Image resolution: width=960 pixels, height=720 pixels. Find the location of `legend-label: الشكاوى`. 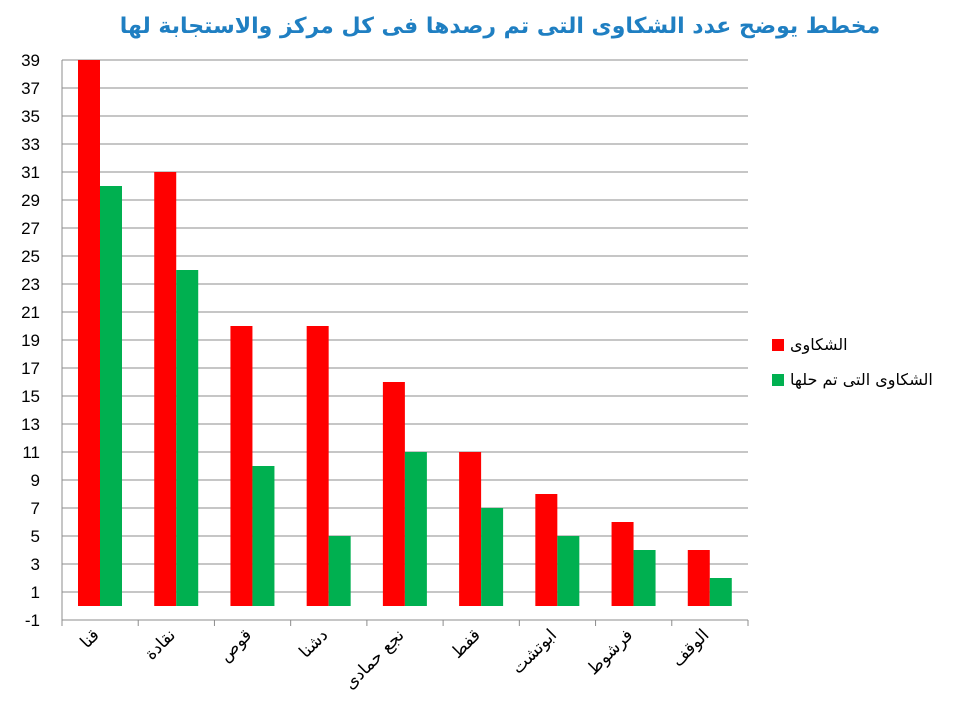

legend-label: الشكاوى is located at coordinates (819, 345).